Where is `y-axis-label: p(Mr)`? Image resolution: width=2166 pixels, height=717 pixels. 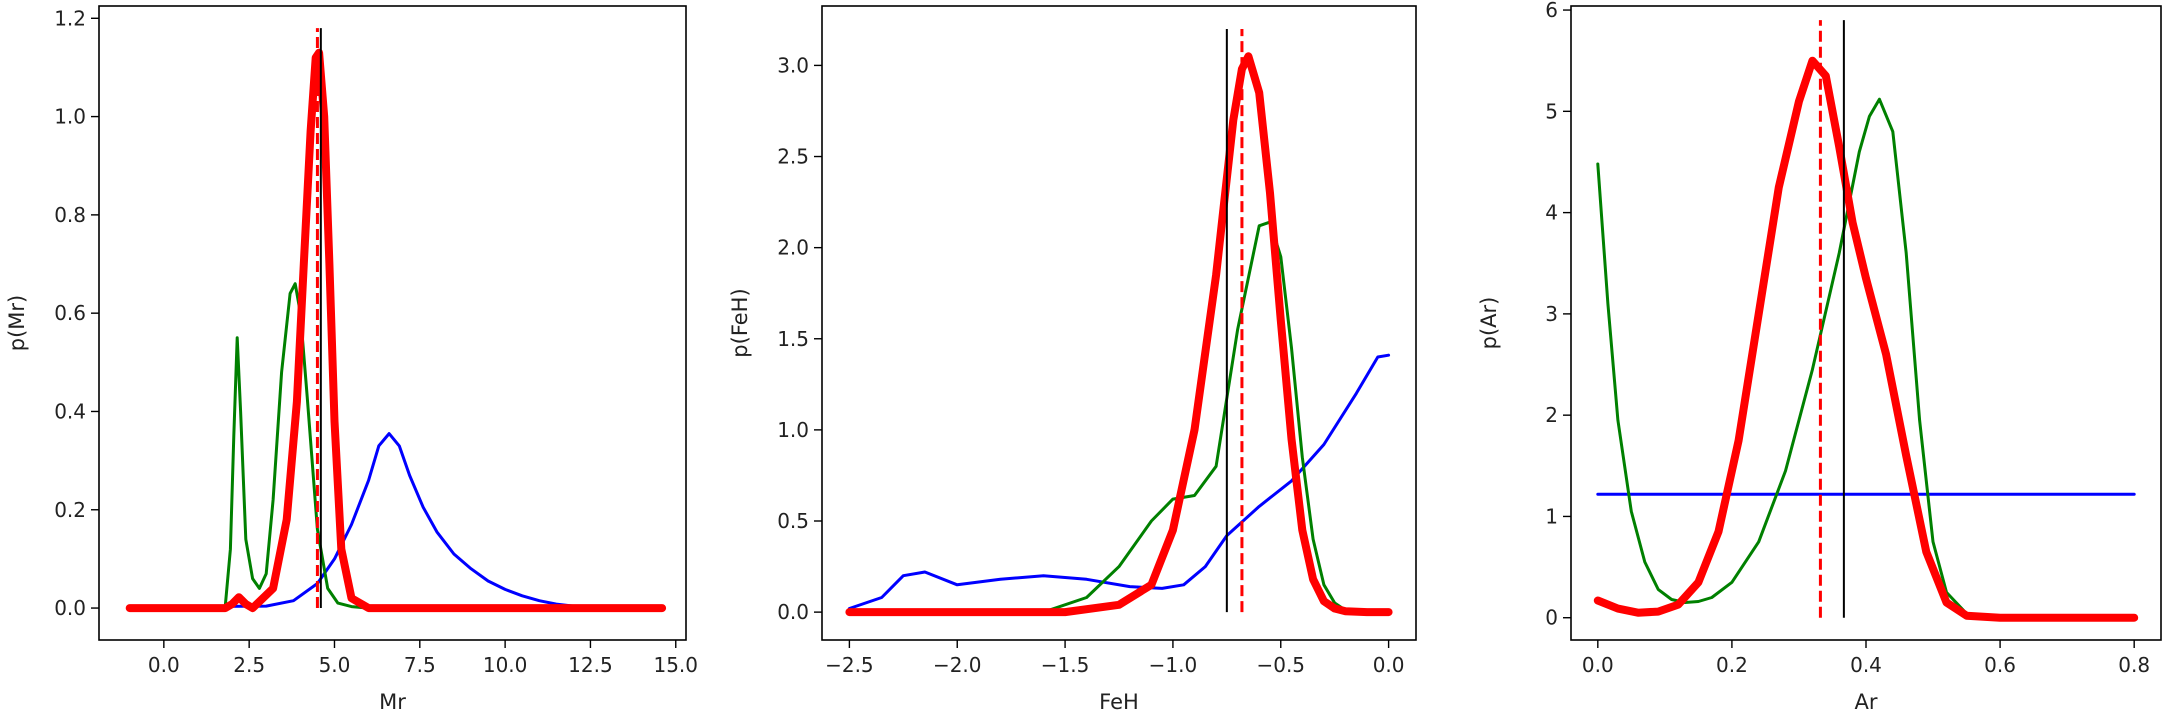
y-axis-label: p(Mr) is located at coordinates (17, 323).